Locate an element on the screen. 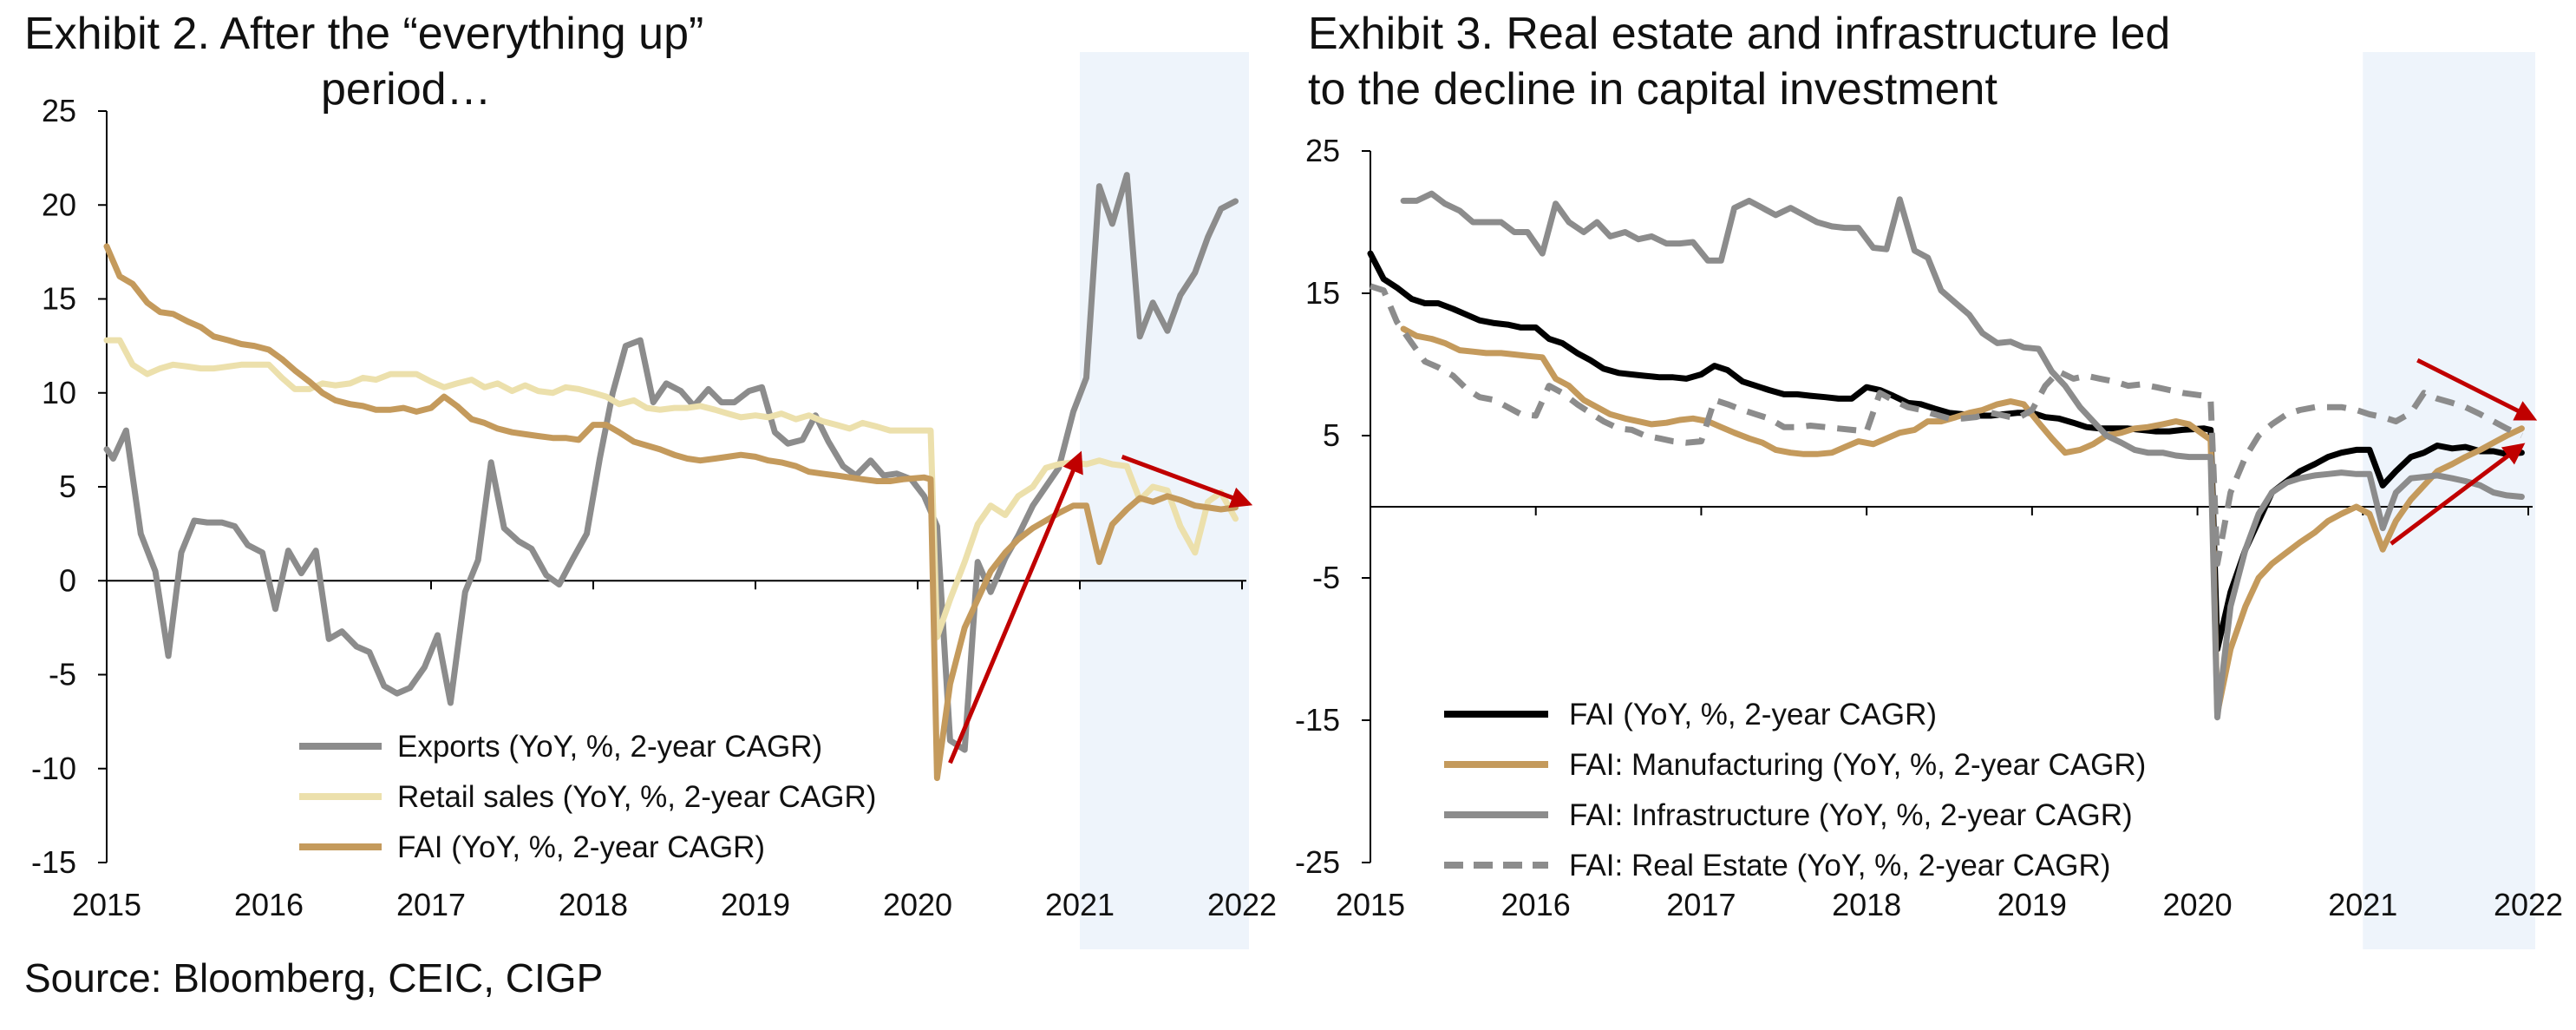 The height and width of the screenshot is (1030, 2576). shaded-region is located at coordinates (1164, 500).